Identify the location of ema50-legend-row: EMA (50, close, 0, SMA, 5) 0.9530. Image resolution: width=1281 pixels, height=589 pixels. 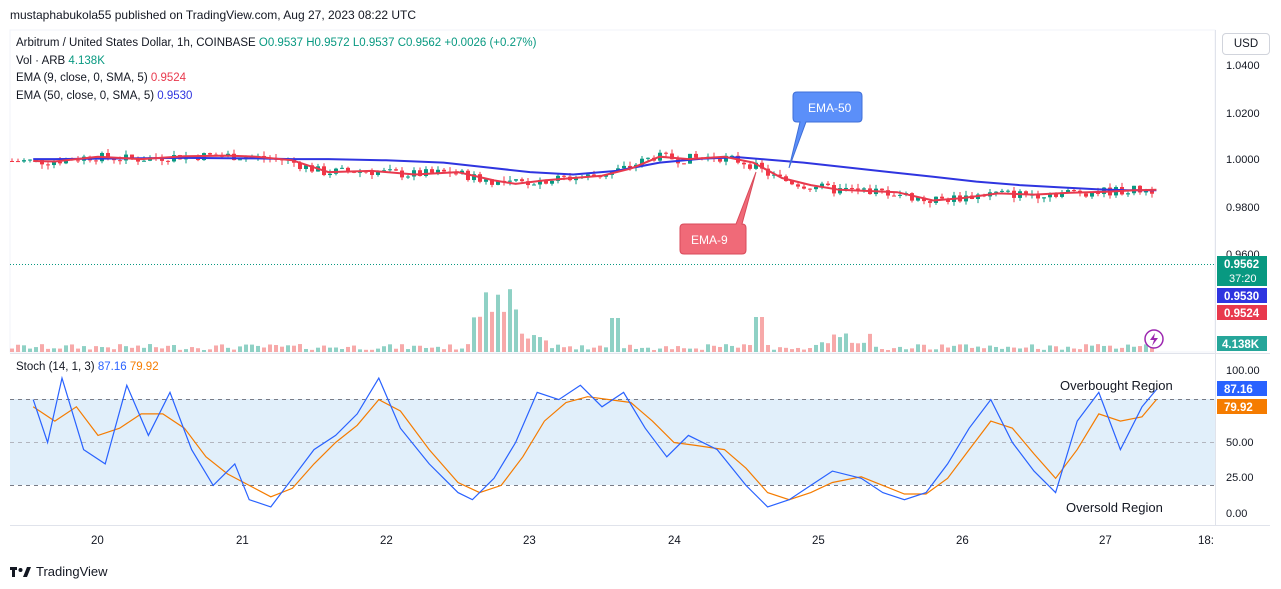
(276, 97).